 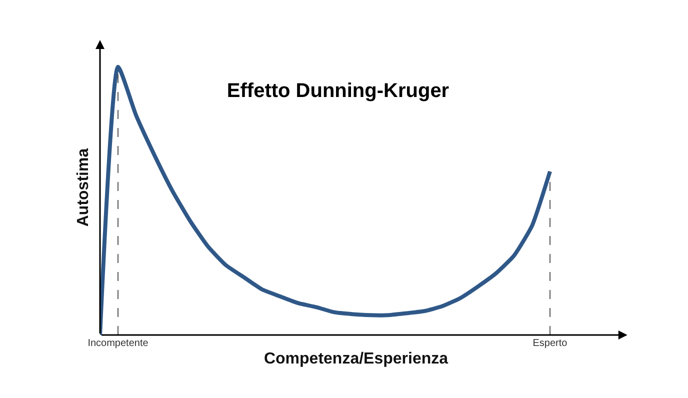 What do you see at coordinates (356, 359) in the screenshot?
I see `x-axis-title: Competenza/Esperienza` at bounding box center [356, 359].